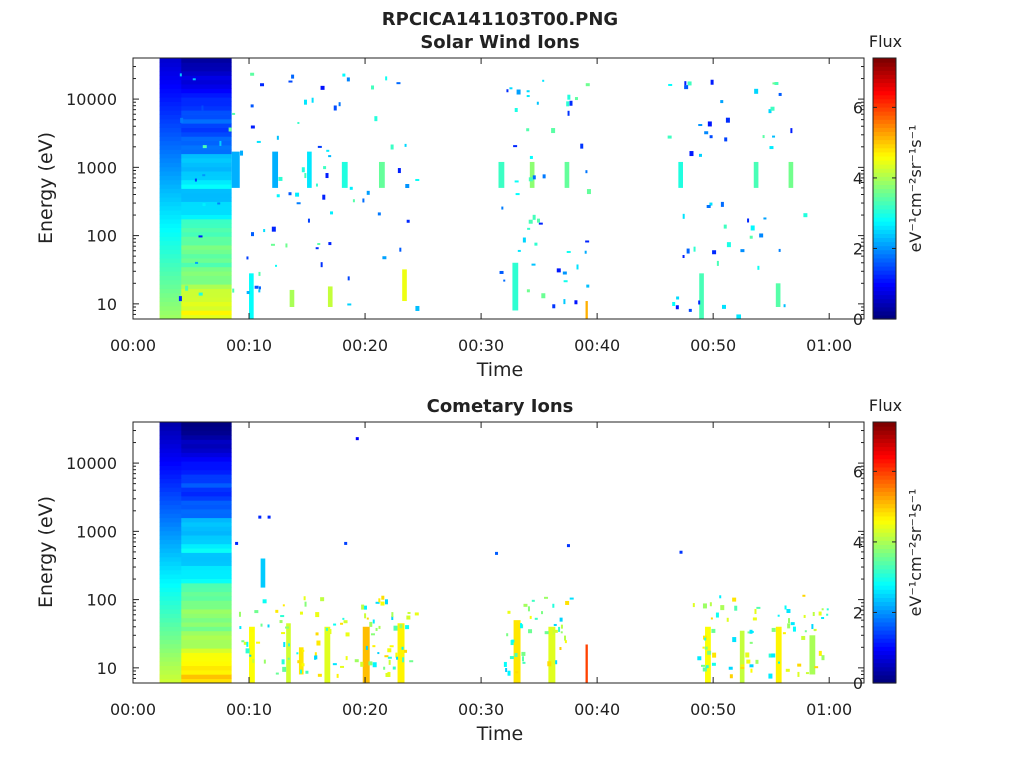  I want to click on colorbar-tick-label: 4, so click(858, 178).